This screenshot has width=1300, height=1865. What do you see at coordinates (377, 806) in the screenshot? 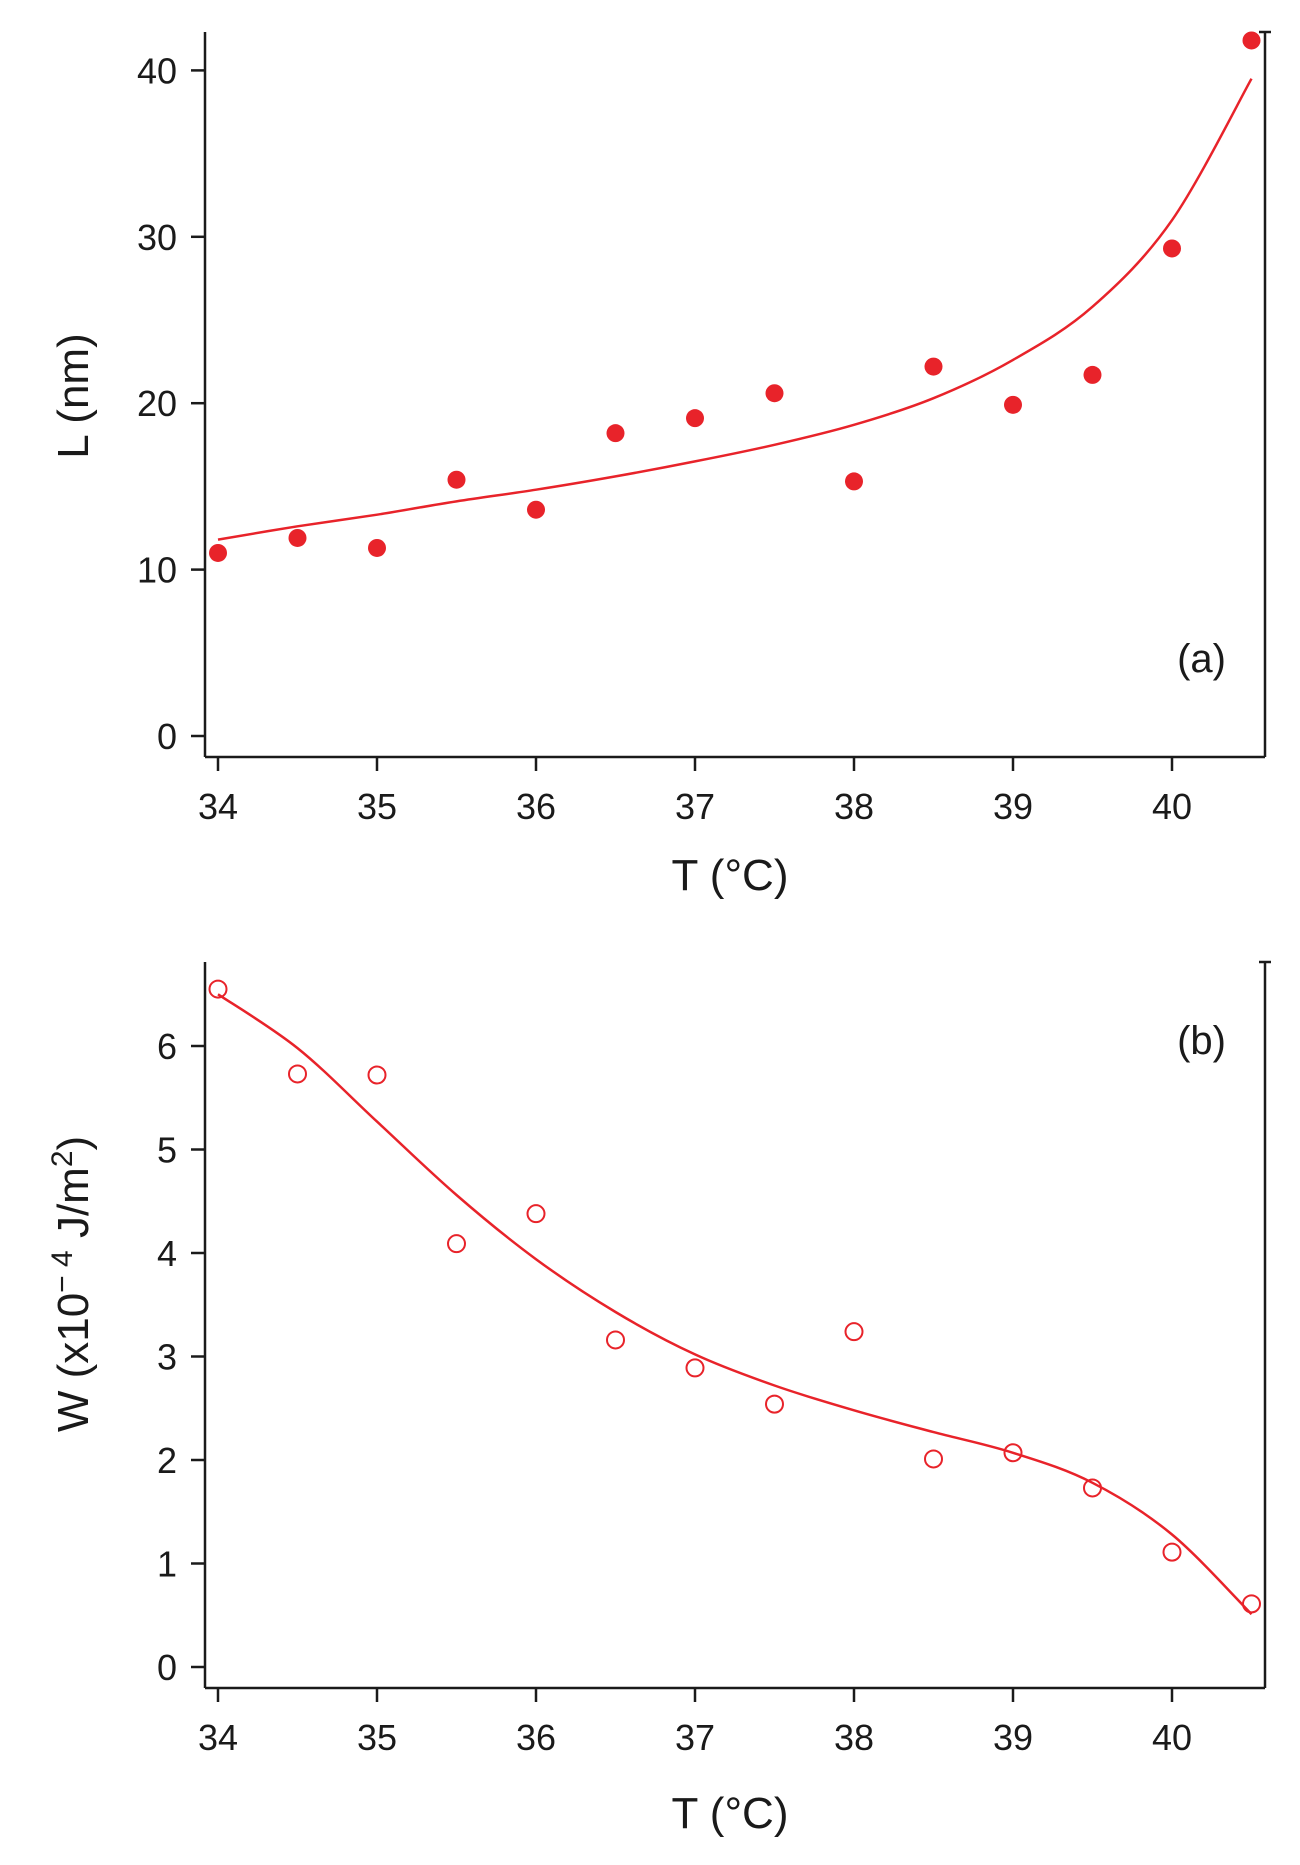
I see `panel-a-x-tick-label: 35` at bounding box center [377, 806].